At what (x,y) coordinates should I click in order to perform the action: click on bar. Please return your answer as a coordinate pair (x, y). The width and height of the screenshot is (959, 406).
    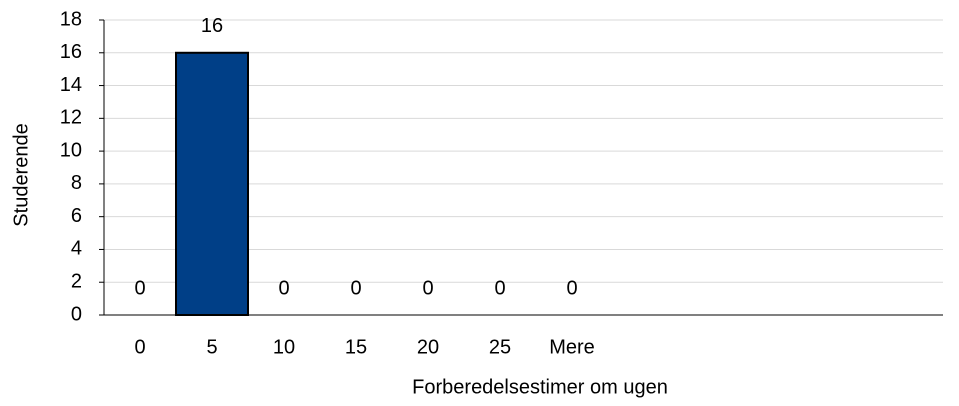
    Looking at the image, I should click on (212, 184).